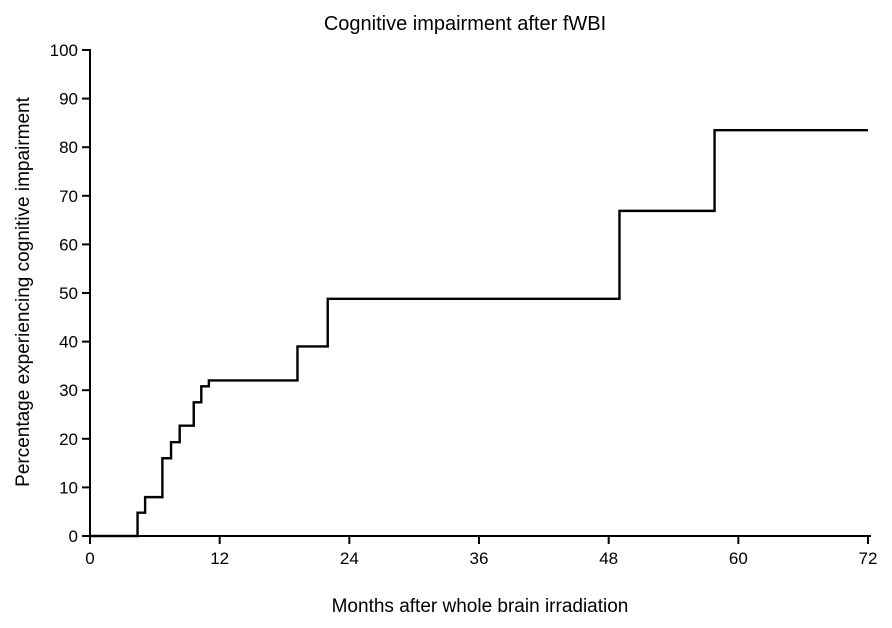  What do you see at coordinates (89, 558) in the screenshot?
I see `x-tick-label: 0` at bounding box center [89, 558].